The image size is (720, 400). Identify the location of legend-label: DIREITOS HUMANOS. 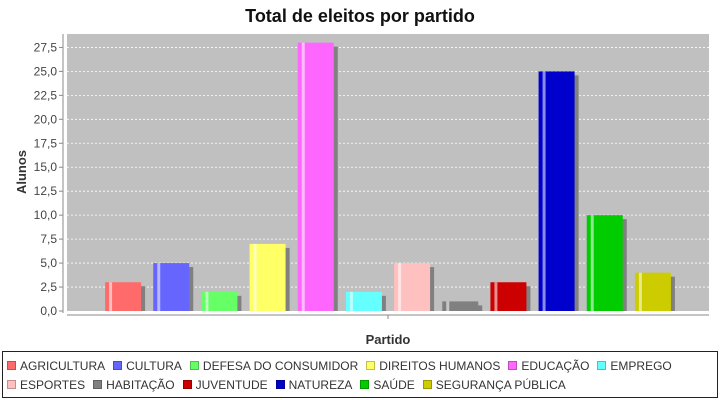
(440, 365).